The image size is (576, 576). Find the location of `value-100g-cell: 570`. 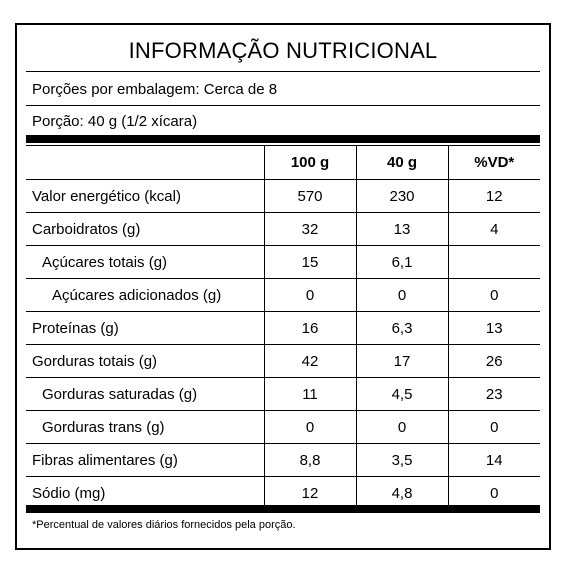

value-100g-cell: 570 is located at coordinates (310, 196).